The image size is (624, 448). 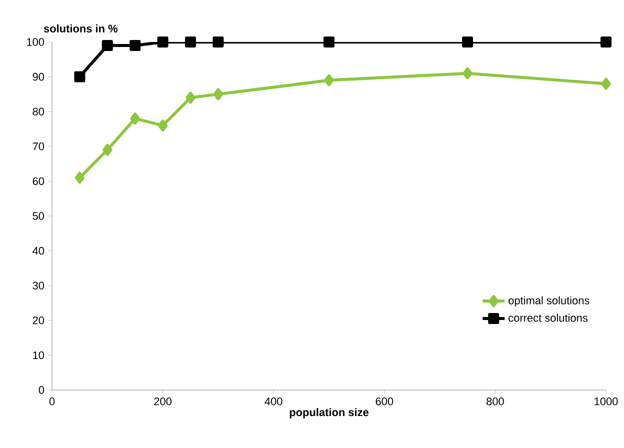 What do you see at coordinates (273, 402) in the screenshot?
I see `x-tick-label: 400` at bounding box center [273, 402].